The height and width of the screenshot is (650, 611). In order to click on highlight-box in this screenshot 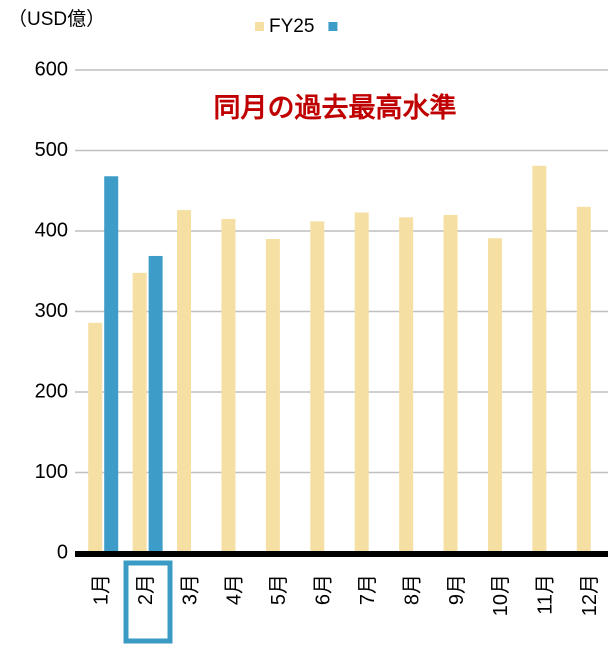, I will do `click(148, 602)`.